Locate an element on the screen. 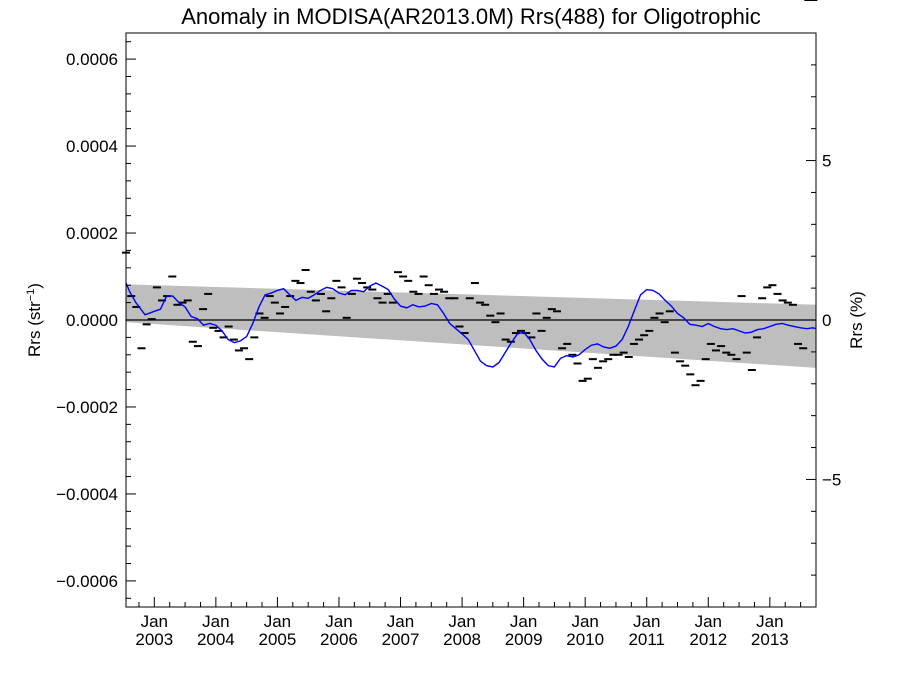 This screenshot has height=675, width=900. y-axis-right: −5 0 5 is located at coordinates (823, 320).